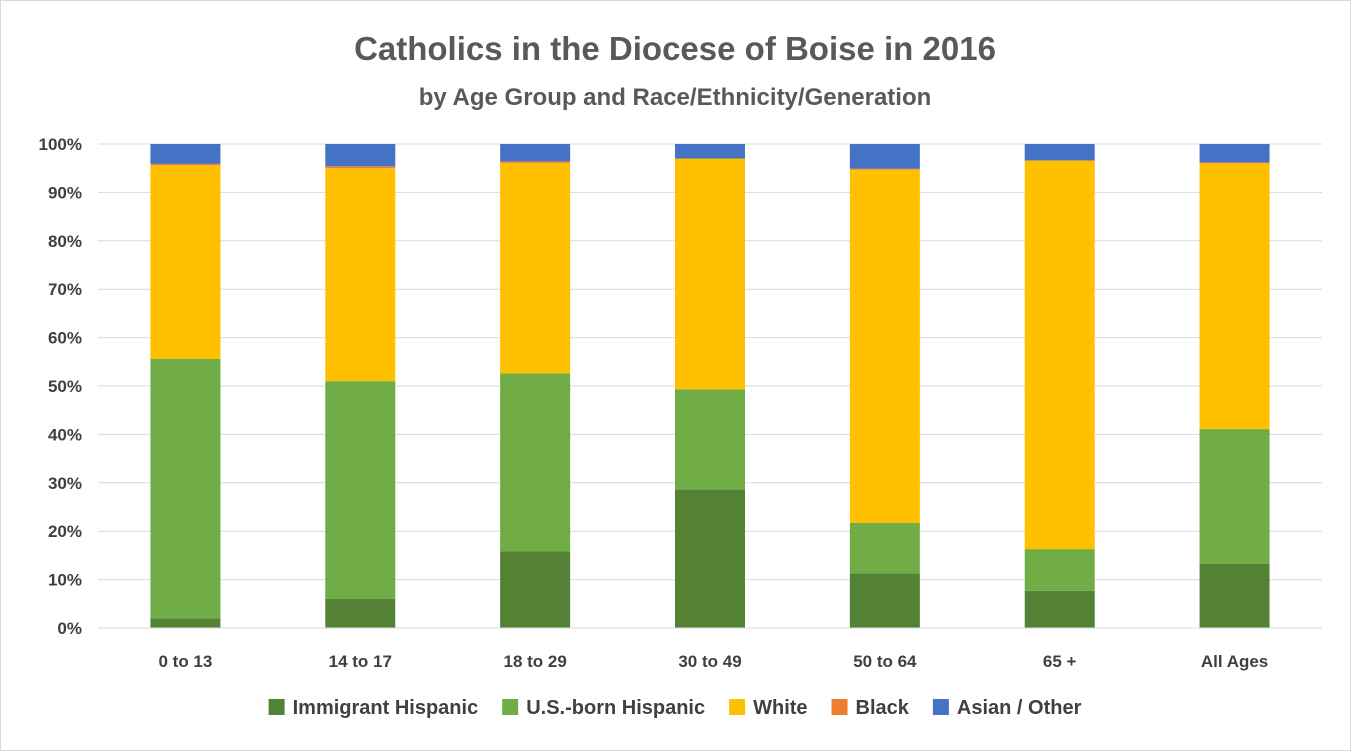  Describe the element at coordinates (185, 661) in the screenshot. I see `x-tick-label: 0 to 13` at that location.